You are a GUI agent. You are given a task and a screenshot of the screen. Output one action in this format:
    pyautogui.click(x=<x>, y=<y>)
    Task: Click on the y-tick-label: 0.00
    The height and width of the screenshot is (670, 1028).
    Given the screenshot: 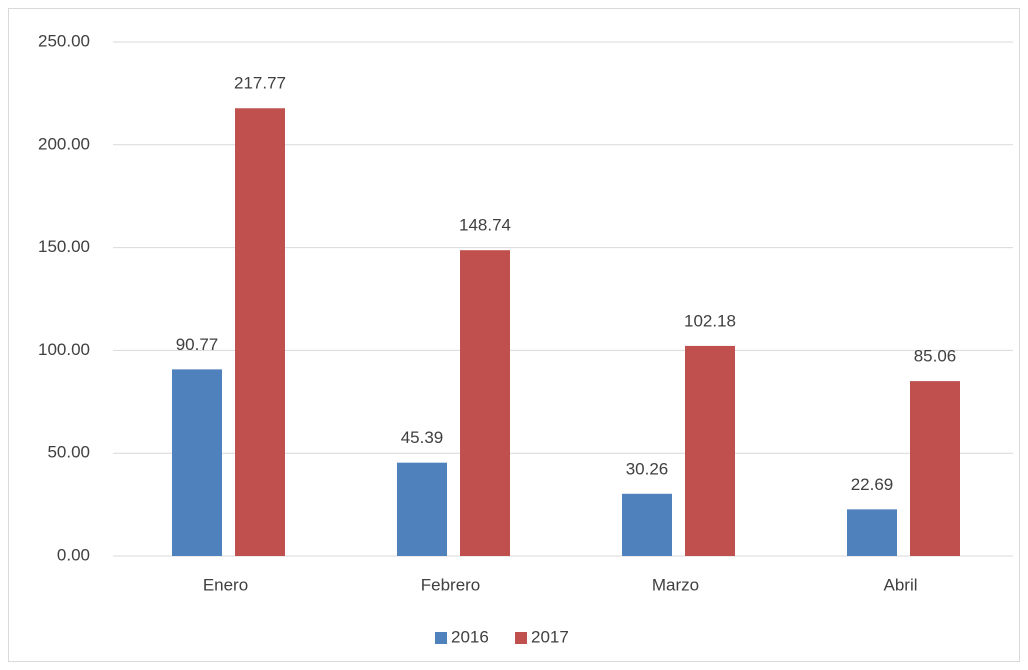 What is the action you would take?
    pyautogui.click(x=73, y=554)
    